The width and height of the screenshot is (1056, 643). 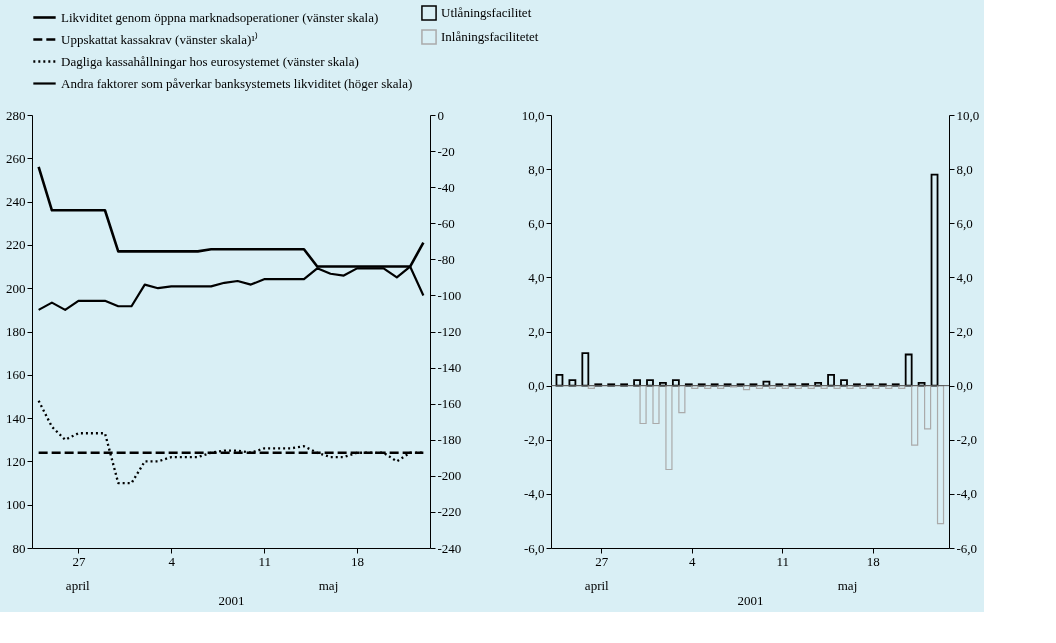 I want to click on y2-tick-label: -100, so click(x=449, y=295).